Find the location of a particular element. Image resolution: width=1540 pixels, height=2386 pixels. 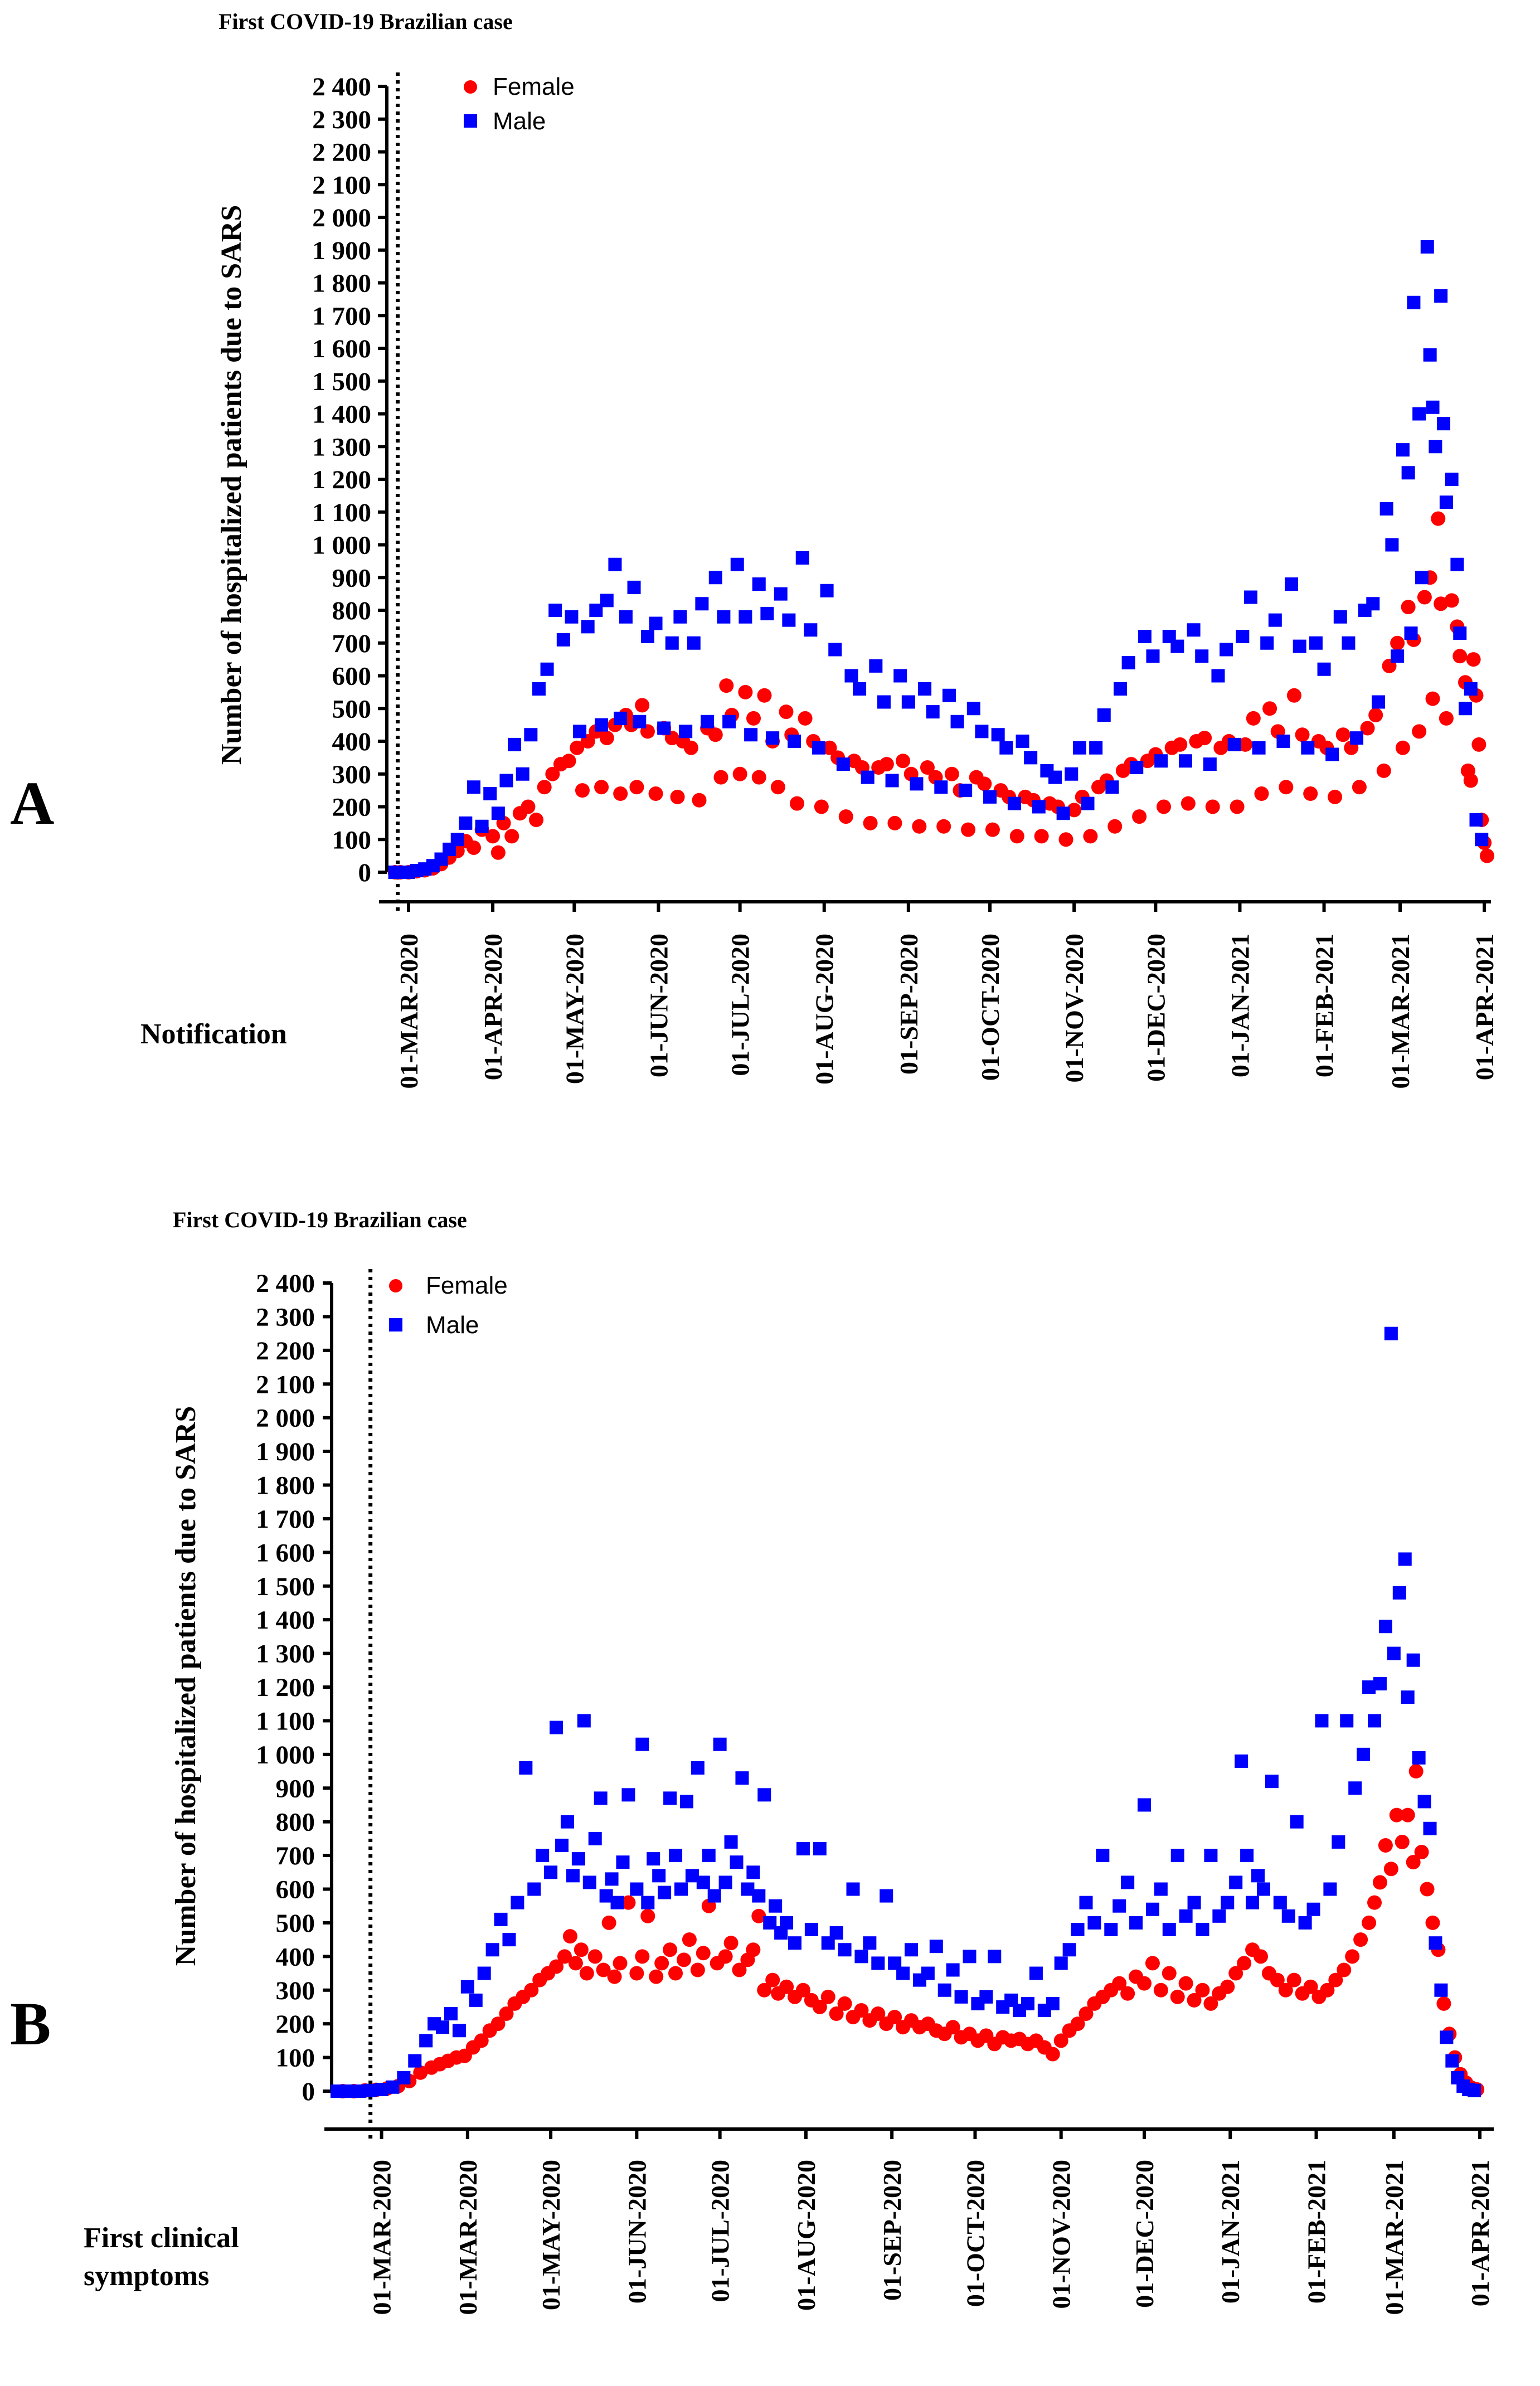

x-tick-label: 01-OCT-2020 is located at coordinates (990, 1007).